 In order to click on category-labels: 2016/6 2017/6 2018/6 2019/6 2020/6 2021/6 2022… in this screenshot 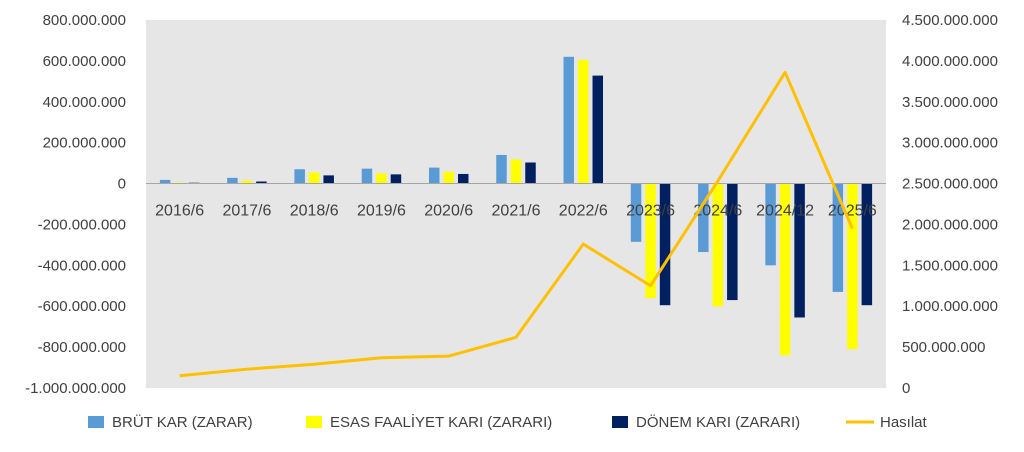, I will do `click(516, 211)`.